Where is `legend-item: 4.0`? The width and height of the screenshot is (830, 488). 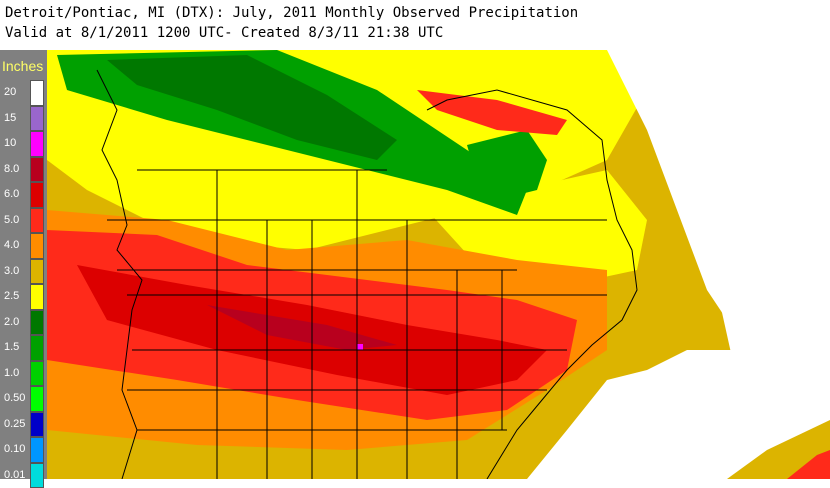 legend-item: 4.0 is located at coordinates (23, 246).